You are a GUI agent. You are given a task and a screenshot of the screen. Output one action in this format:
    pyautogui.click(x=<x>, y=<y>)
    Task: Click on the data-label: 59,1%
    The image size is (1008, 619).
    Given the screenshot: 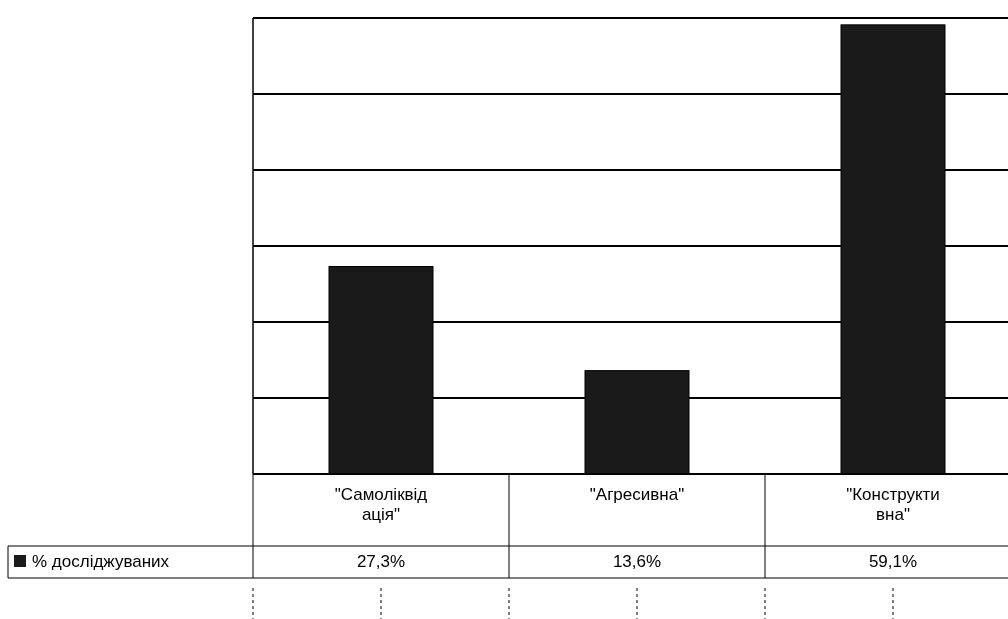 What is the action you would take?
    pyautogui.click(x=893, y=561)
    